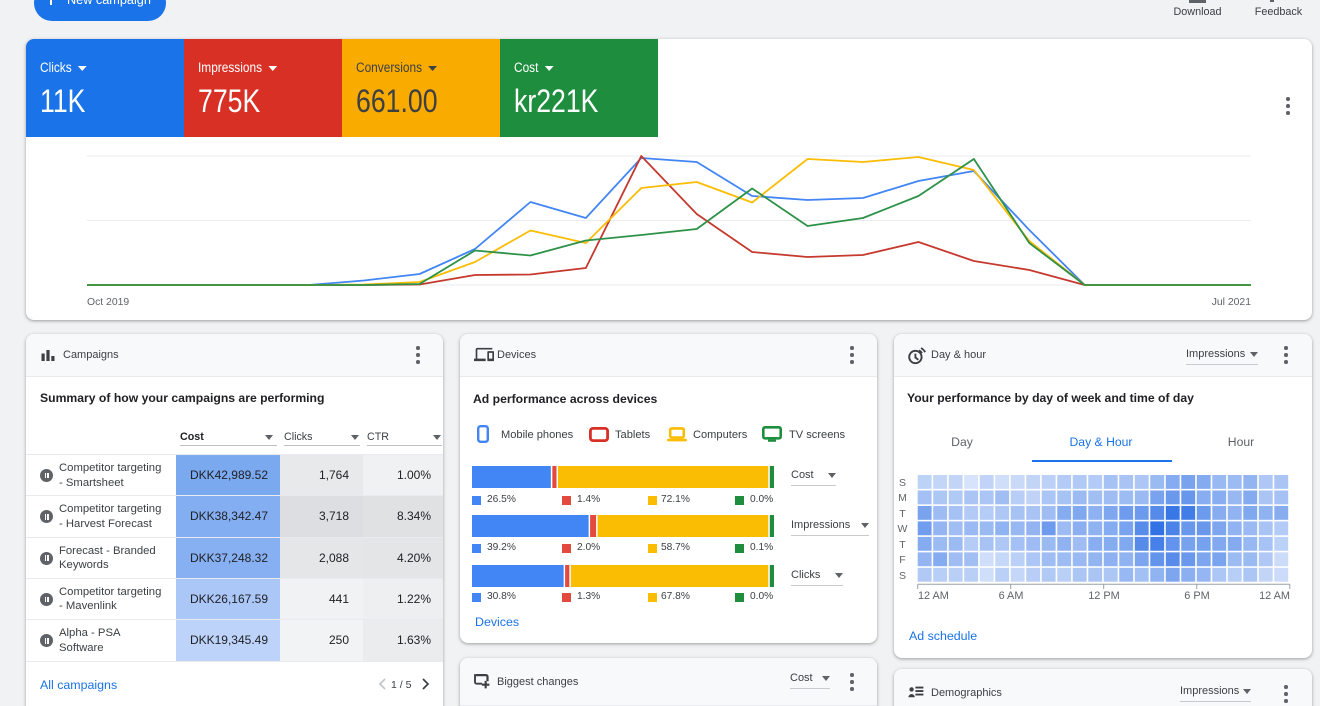  What do you see at coordinates (1232, 302) in the screenshot?
I see `svg-text: Jul 2021` at bounding box center [1232, 302].